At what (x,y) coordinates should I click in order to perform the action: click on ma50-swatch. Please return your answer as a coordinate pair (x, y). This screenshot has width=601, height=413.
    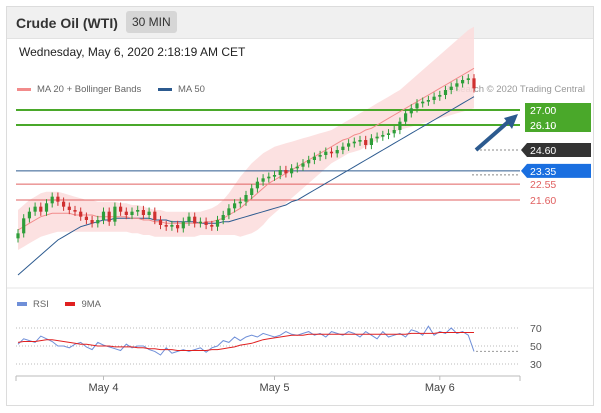
    Looking at the image, I should click on (164, 89).